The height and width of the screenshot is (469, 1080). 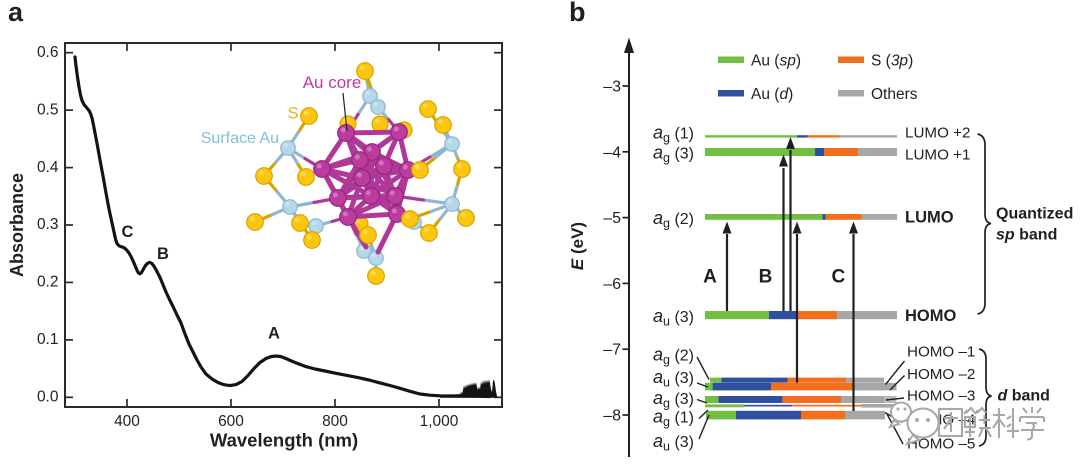 I want to click on svg-text: Au (d), so click(x=772, y=94).